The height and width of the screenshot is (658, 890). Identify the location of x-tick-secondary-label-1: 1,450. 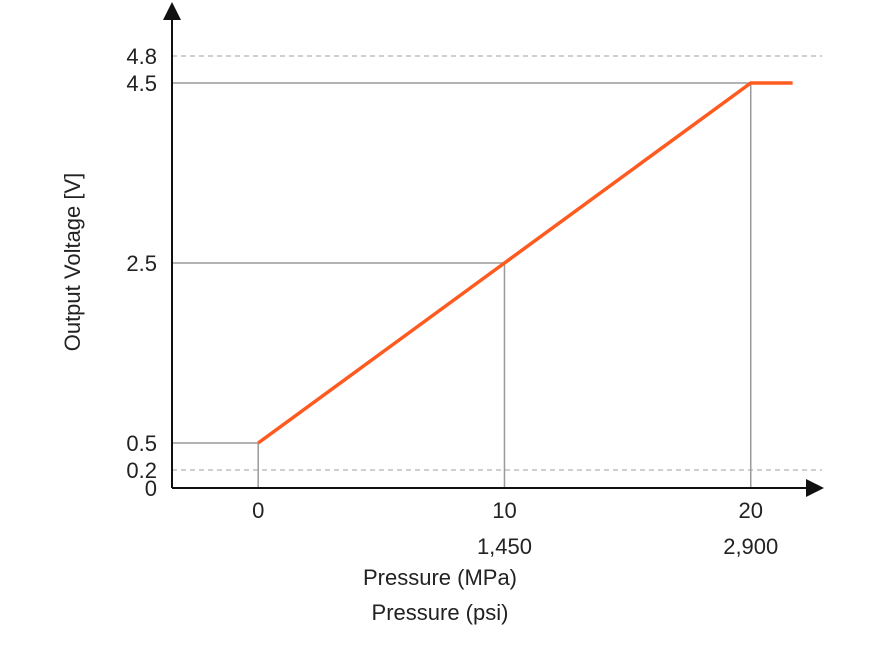
(504, 546).